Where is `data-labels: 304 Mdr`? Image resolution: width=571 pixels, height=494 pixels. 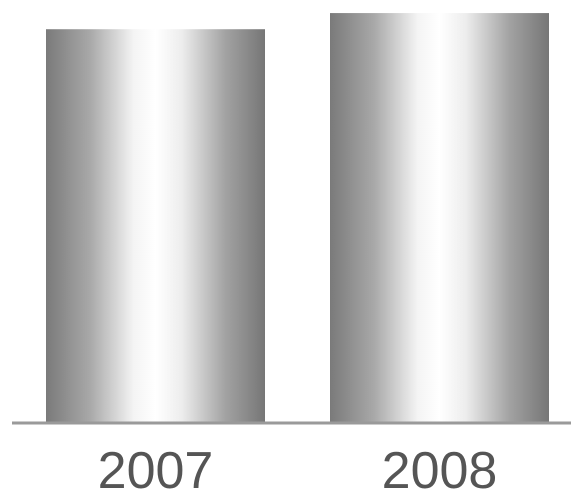 data-labels: 304 Mdr is located at coordinates (439, 1).